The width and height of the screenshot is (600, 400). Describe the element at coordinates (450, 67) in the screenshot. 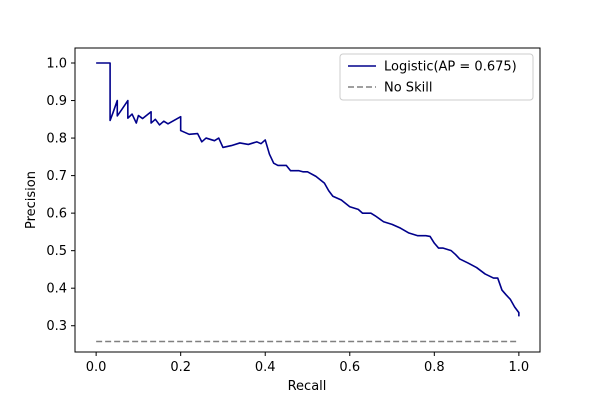

I see `legend-label-logistic: Logistic(AP = 0.675)` at that location.